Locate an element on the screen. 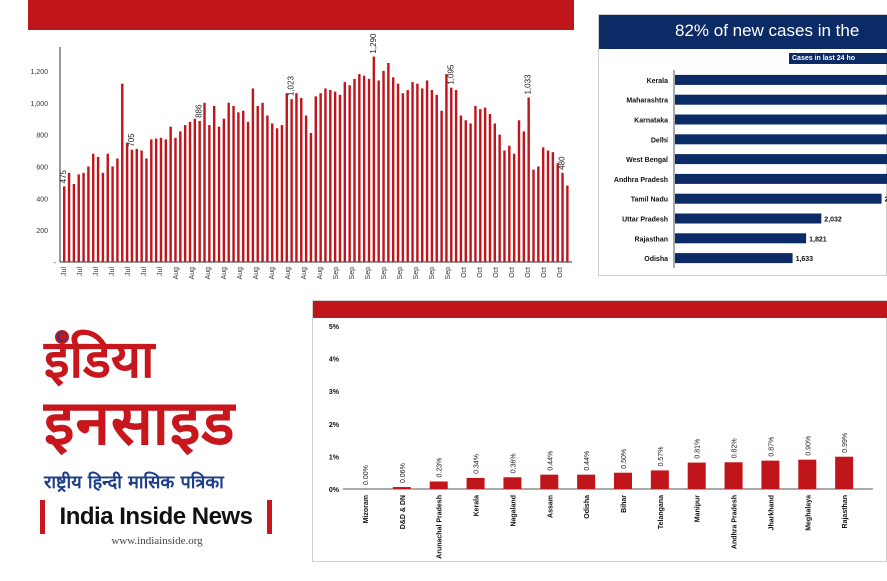 The height and width of the screenshot is (581, 887). fatality-value-label: 0.57% is located at coordinates (661, 457).